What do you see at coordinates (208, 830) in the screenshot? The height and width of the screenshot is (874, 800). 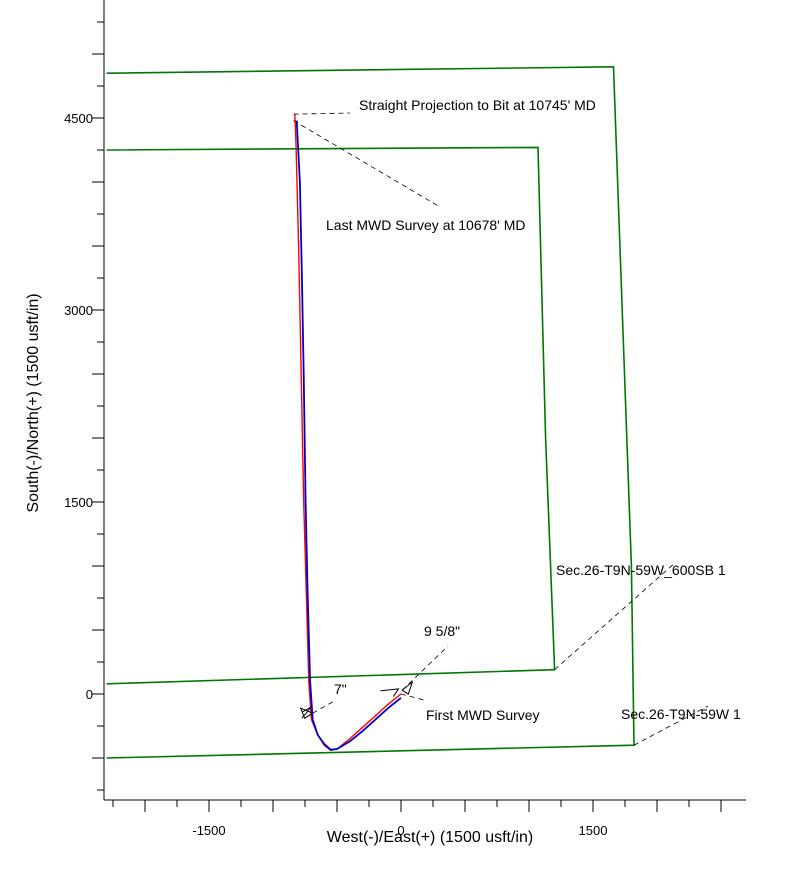 I see `x-tick-label-0: -1500` at bounding box center [208, 830].